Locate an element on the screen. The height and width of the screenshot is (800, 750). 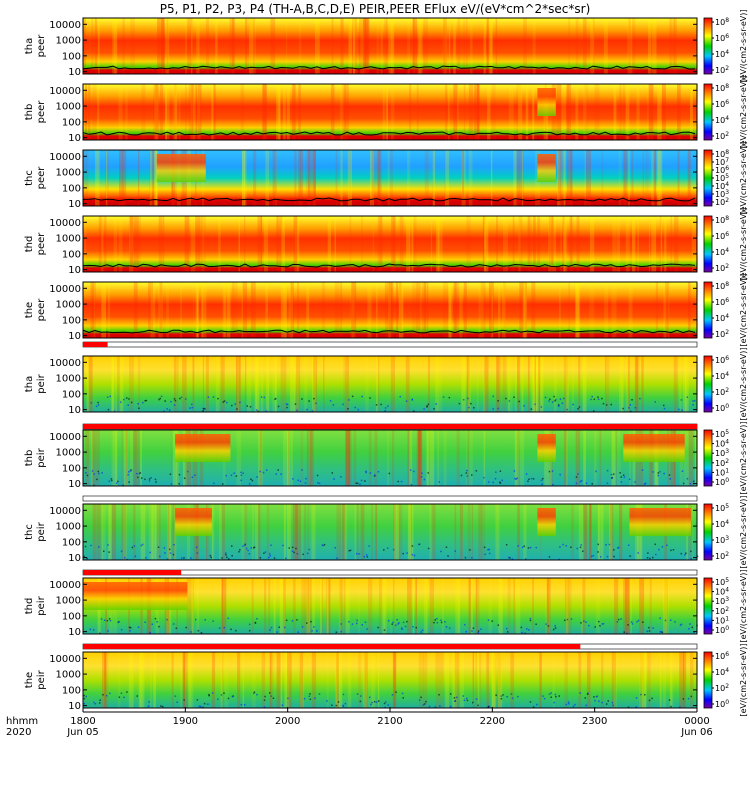
y-tick-label: 100 is located at coordinates (71, 122).